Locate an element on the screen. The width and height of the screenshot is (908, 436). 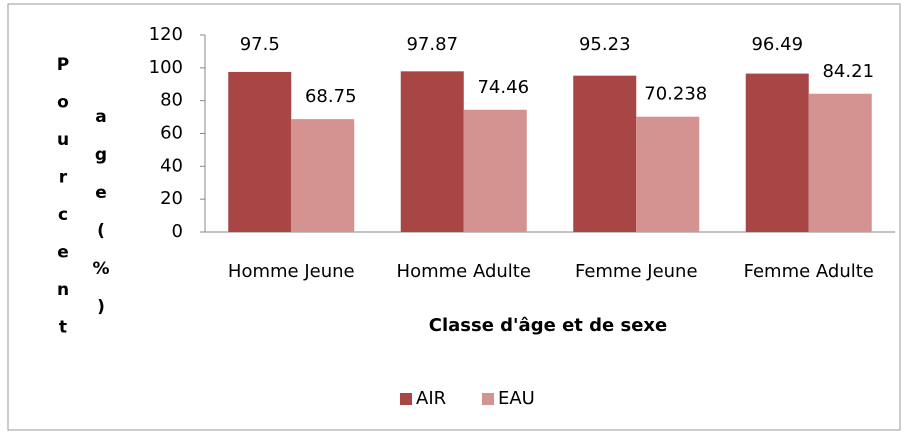
y-tick-label: 80 is located at coordinates (171, 100).